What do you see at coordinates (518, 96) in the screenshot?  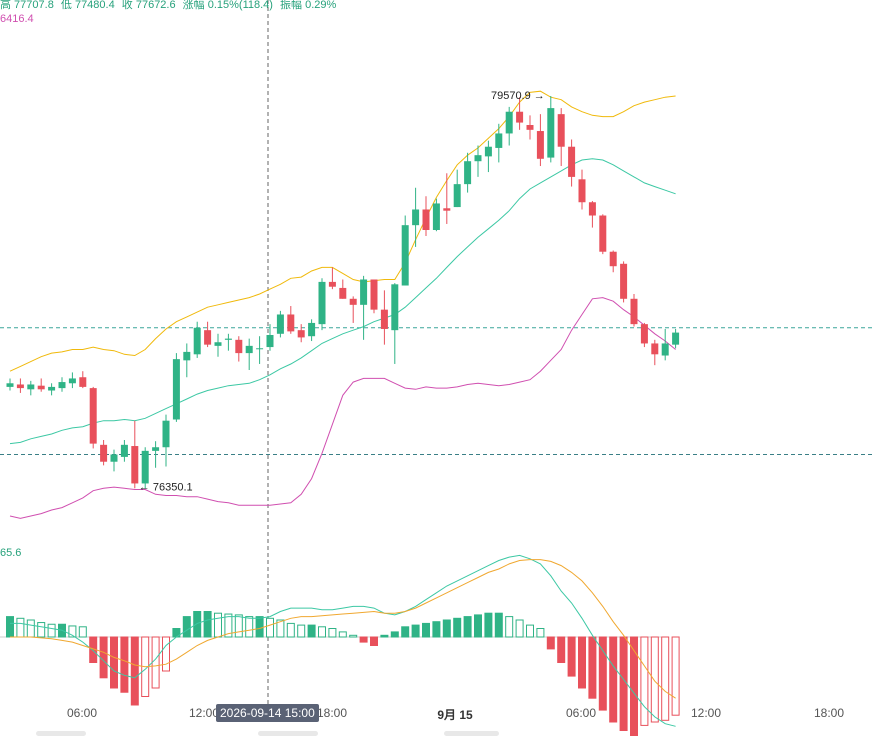 I see `high-price-label: 79570.9 →` at bounding box center [518, 96].